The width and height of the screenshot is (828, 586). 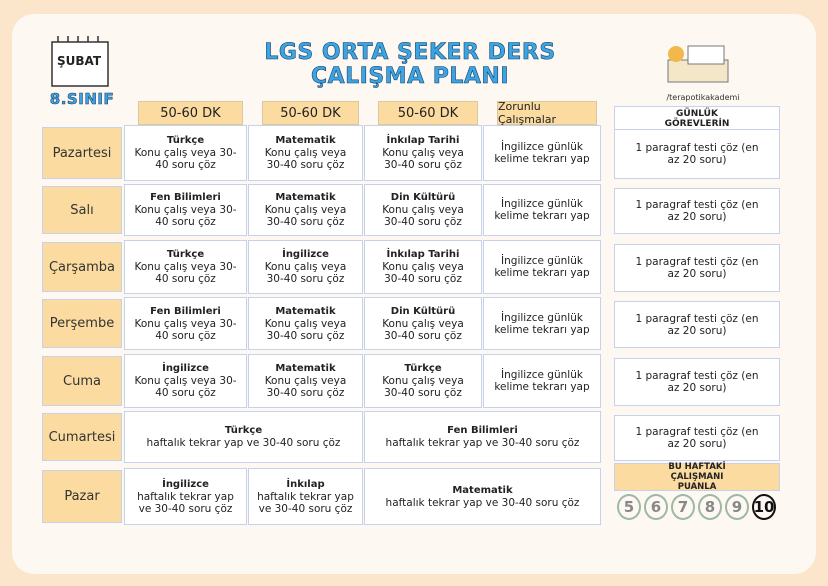 What do you see at coordinates (82, 153) in the screenshot?
I see `day-label: Pazartesi` at bounding box center [82, 153].